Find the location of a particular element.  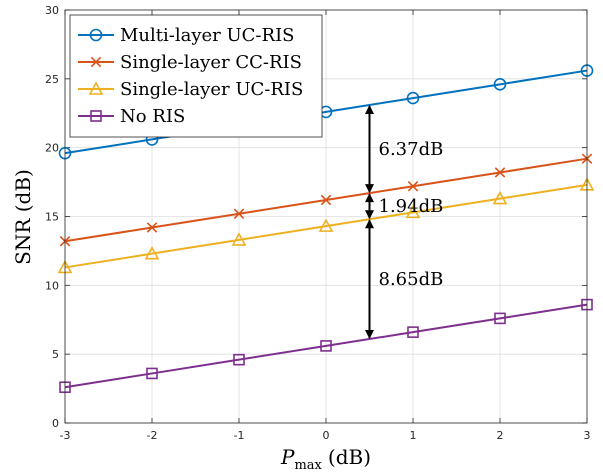

x-tick-label: -1 is located at coordinates (239, 435).